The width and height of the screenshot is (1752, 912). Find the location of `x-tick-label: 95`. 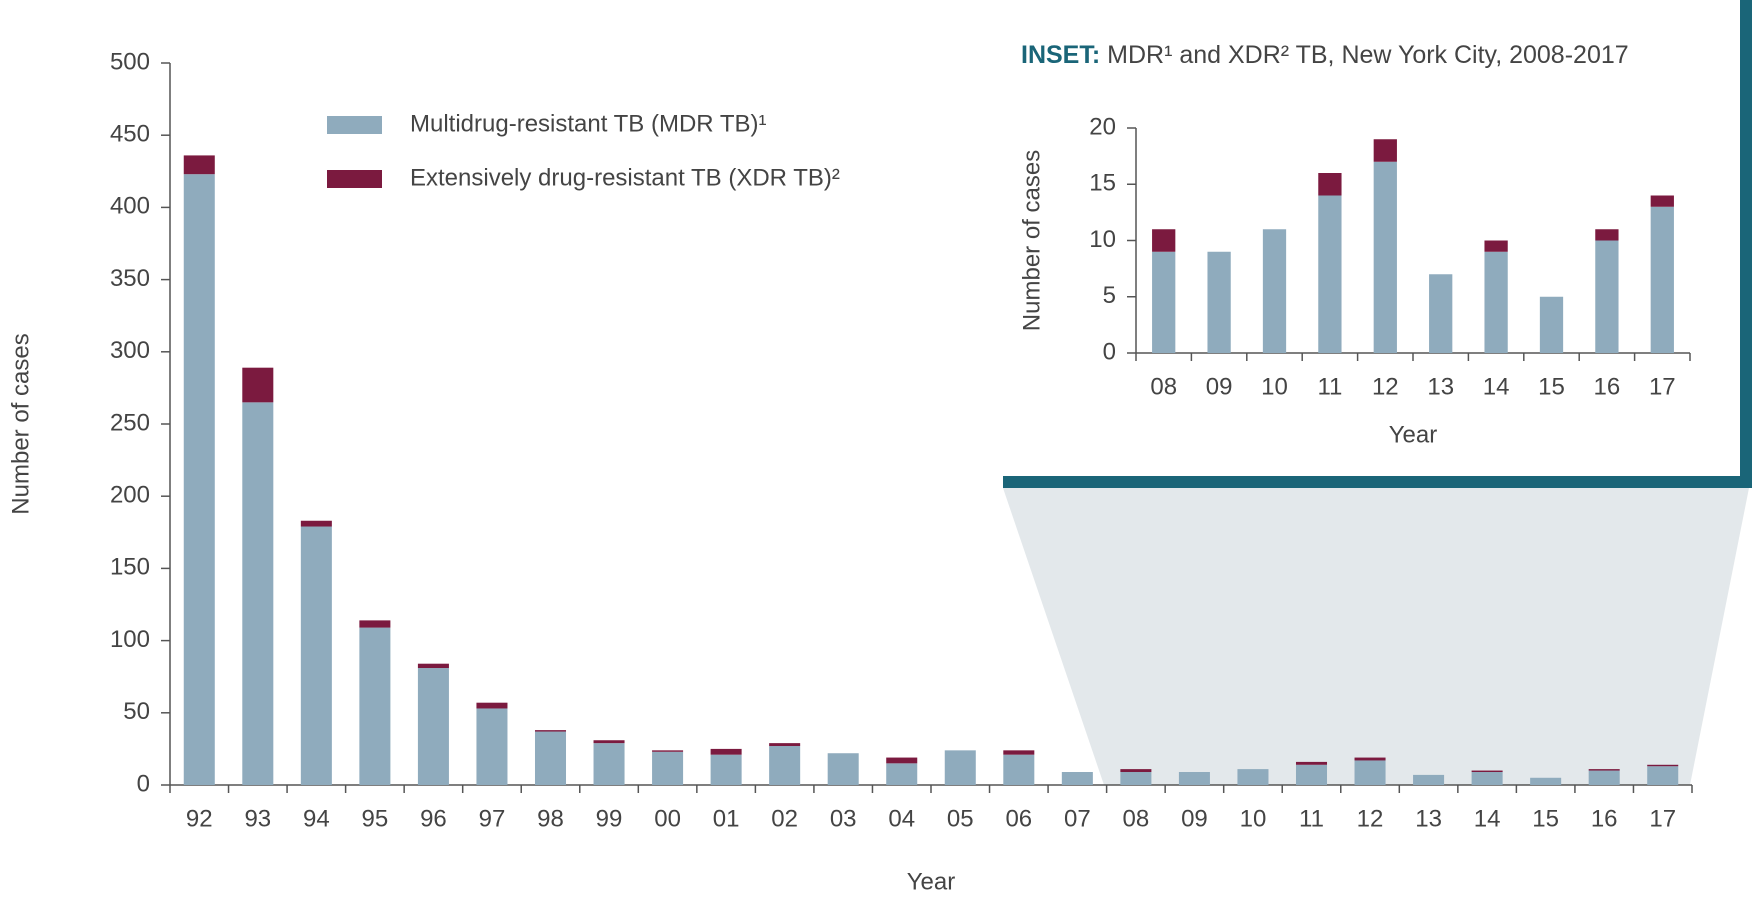

x-tick-label: 95 is located at coordinates (375, 818).